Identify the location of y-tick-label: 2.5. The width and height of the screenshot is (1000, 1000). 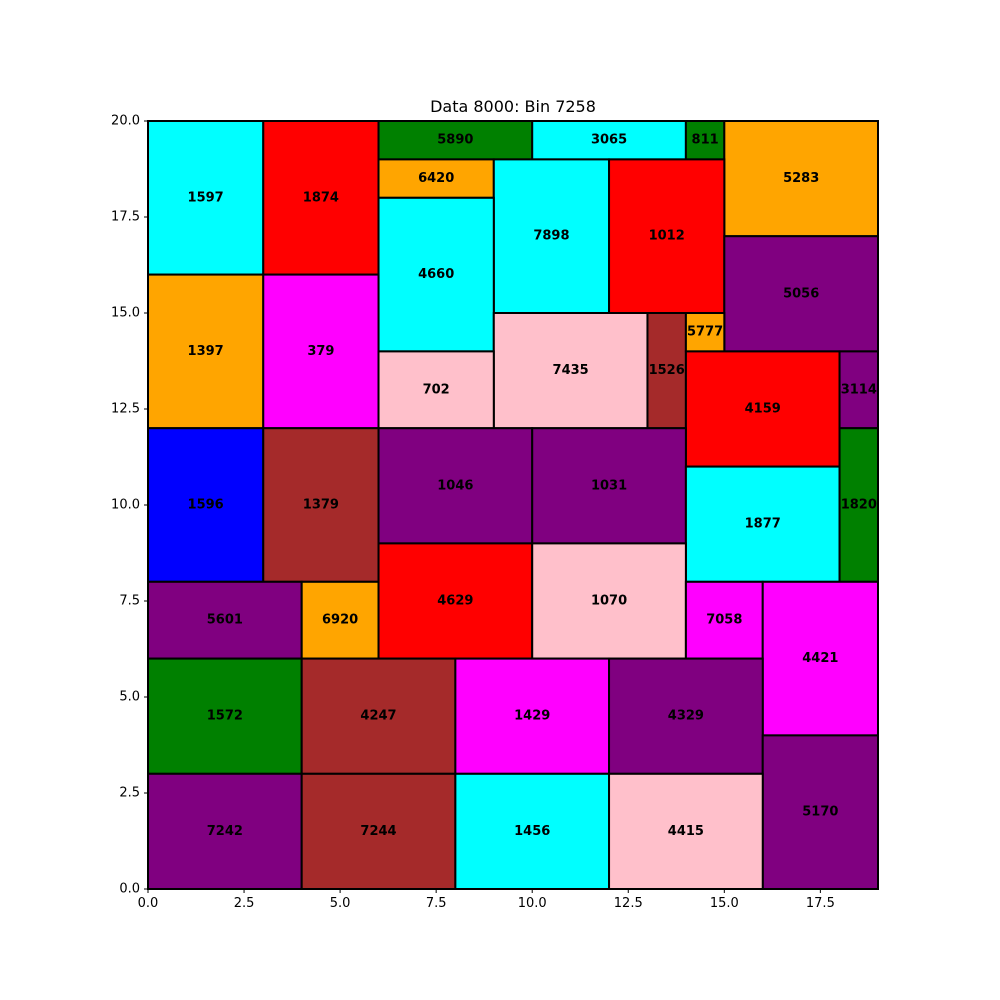
(129, 793).